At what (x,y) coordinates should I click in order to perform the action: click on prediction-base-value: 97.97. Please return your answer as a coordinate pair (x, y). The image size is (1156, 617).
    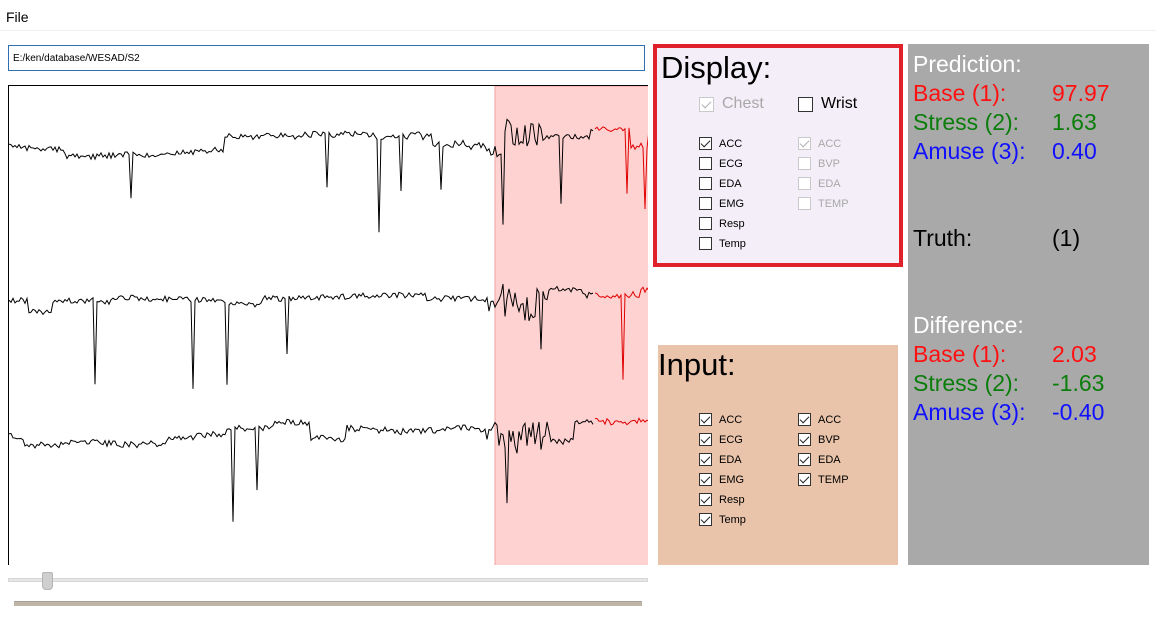
    Looking at the image, I should click on (1081, 93).